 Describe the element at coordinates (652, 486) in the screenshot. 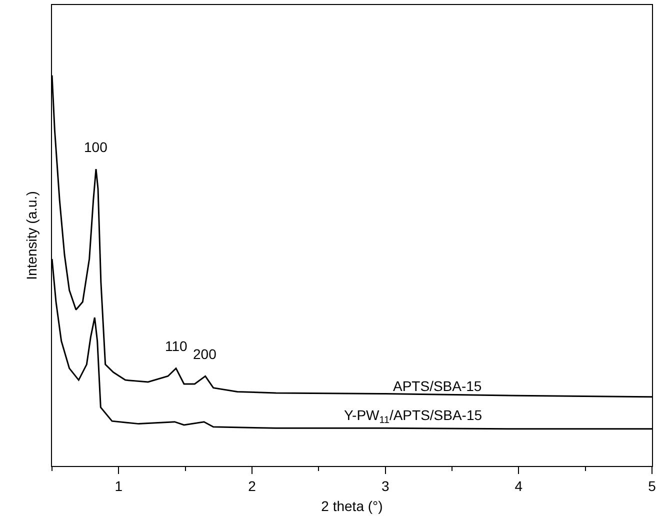

I see `x-tick-label: 5` at that location.